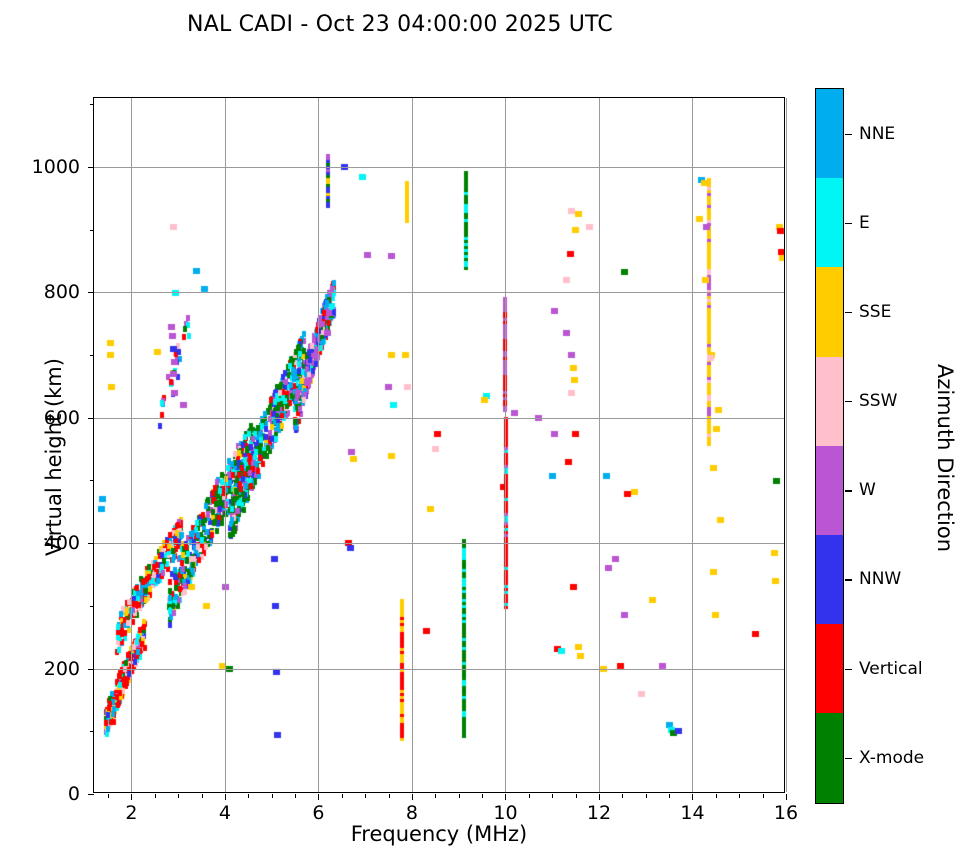  What do you see at coordinates (829, 490) in the screenshot?
I see `colorbar-segment-w` at bounding box center [829, 490].